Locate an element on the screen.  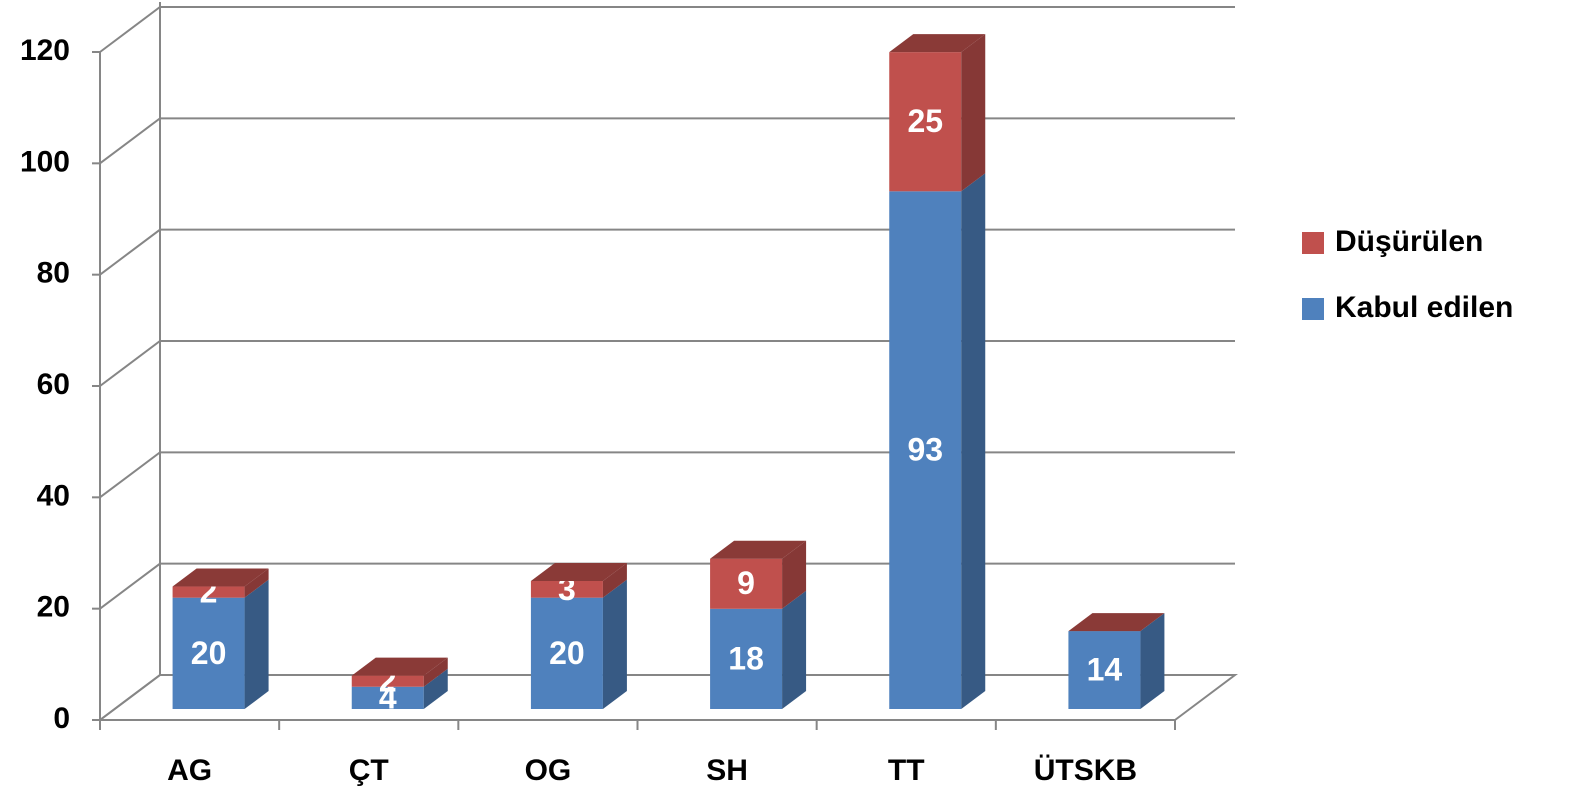
data-label: 4 is located at coordinates (388, 697).